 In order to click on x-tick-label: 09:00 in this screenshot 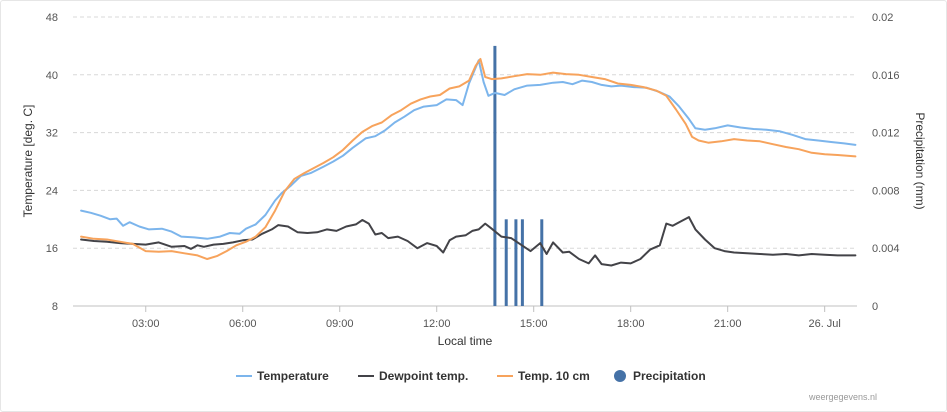, I will do `click(340, 324)`.